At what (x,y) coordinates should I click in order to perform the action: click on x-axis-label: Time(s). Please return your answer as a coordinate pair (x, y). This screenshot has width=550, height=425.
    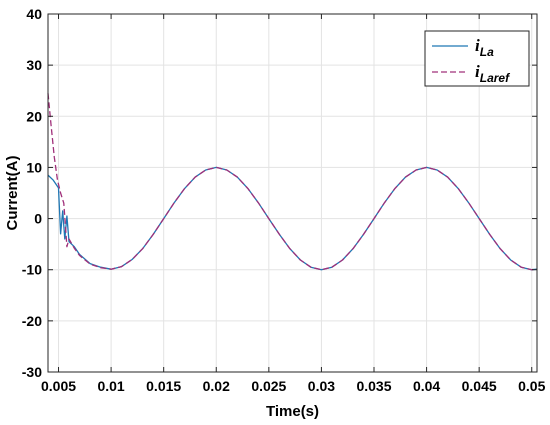
    Looking at the image, I should click on (292, 411).